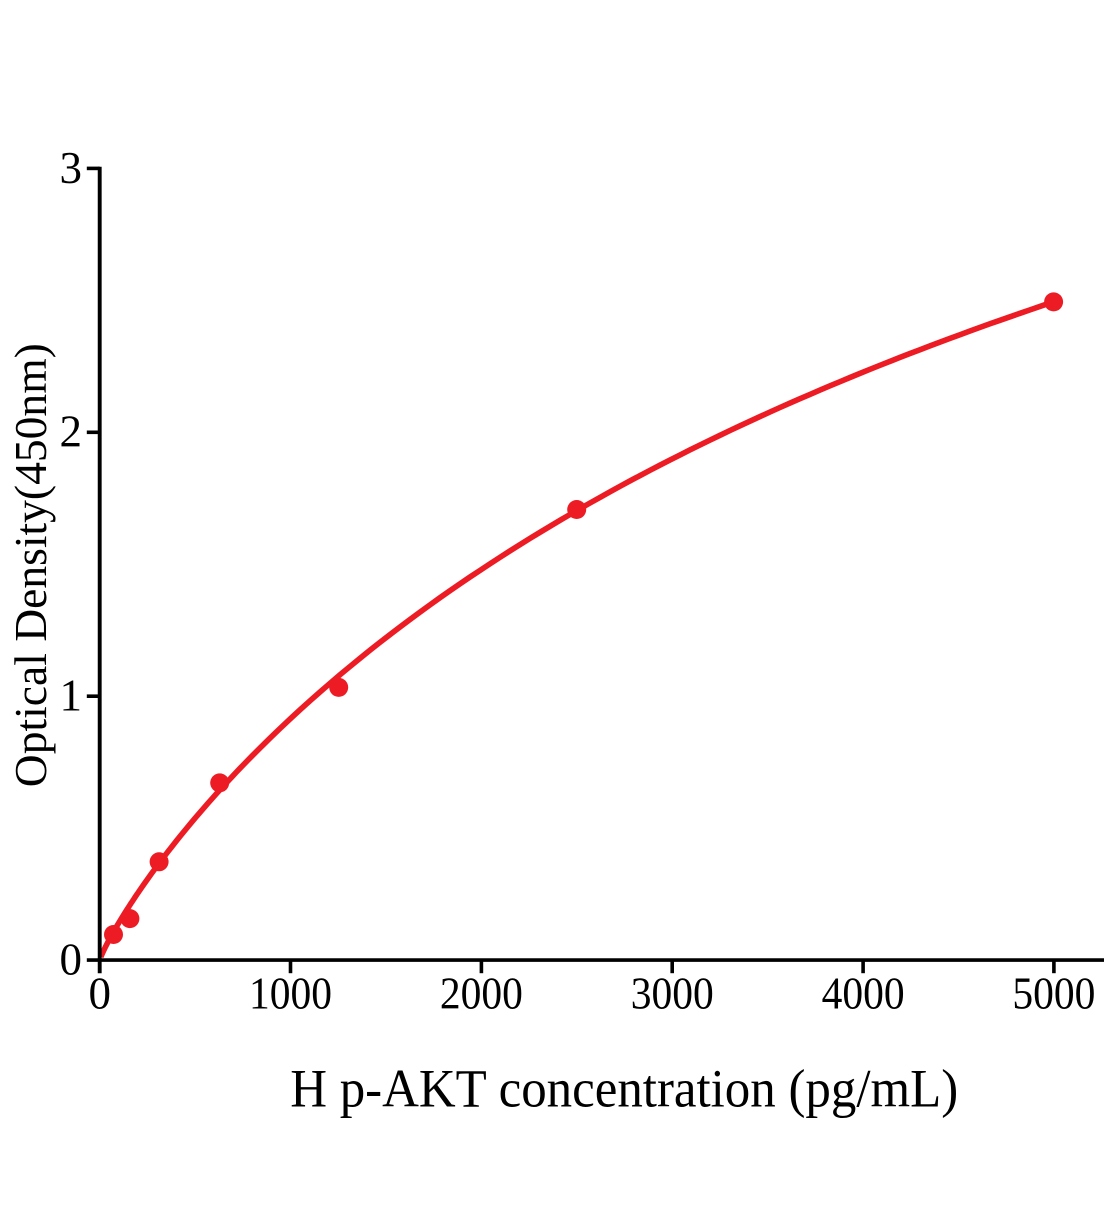 The image size is (1104, 1205). I want to click on svg-text: 2000, so click(481, 994).